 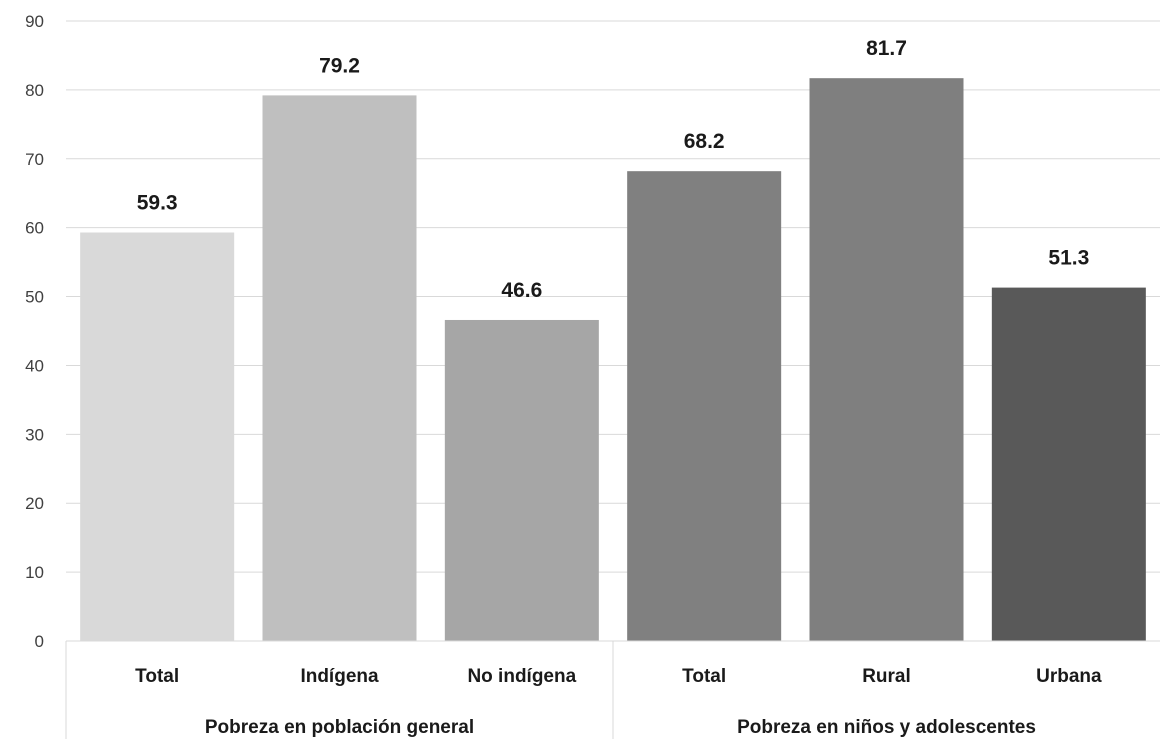 What do you see at coordinates (339, 65) in the screenshot?
I see `data-label: 79.2` at bounding box center [339, 65].